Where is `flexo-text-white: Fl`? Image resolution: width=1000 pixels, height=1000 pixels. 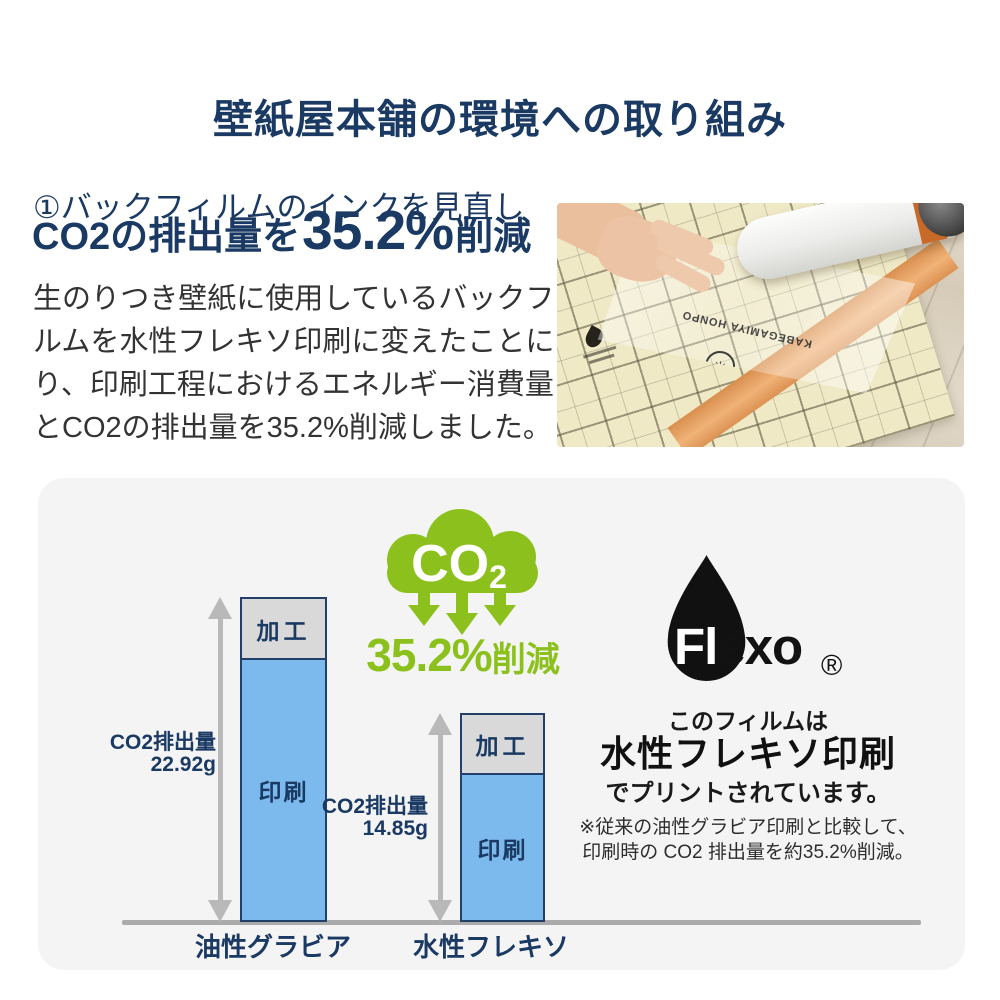 flexo-text-white: Fl is located at coordinates (696, 646).